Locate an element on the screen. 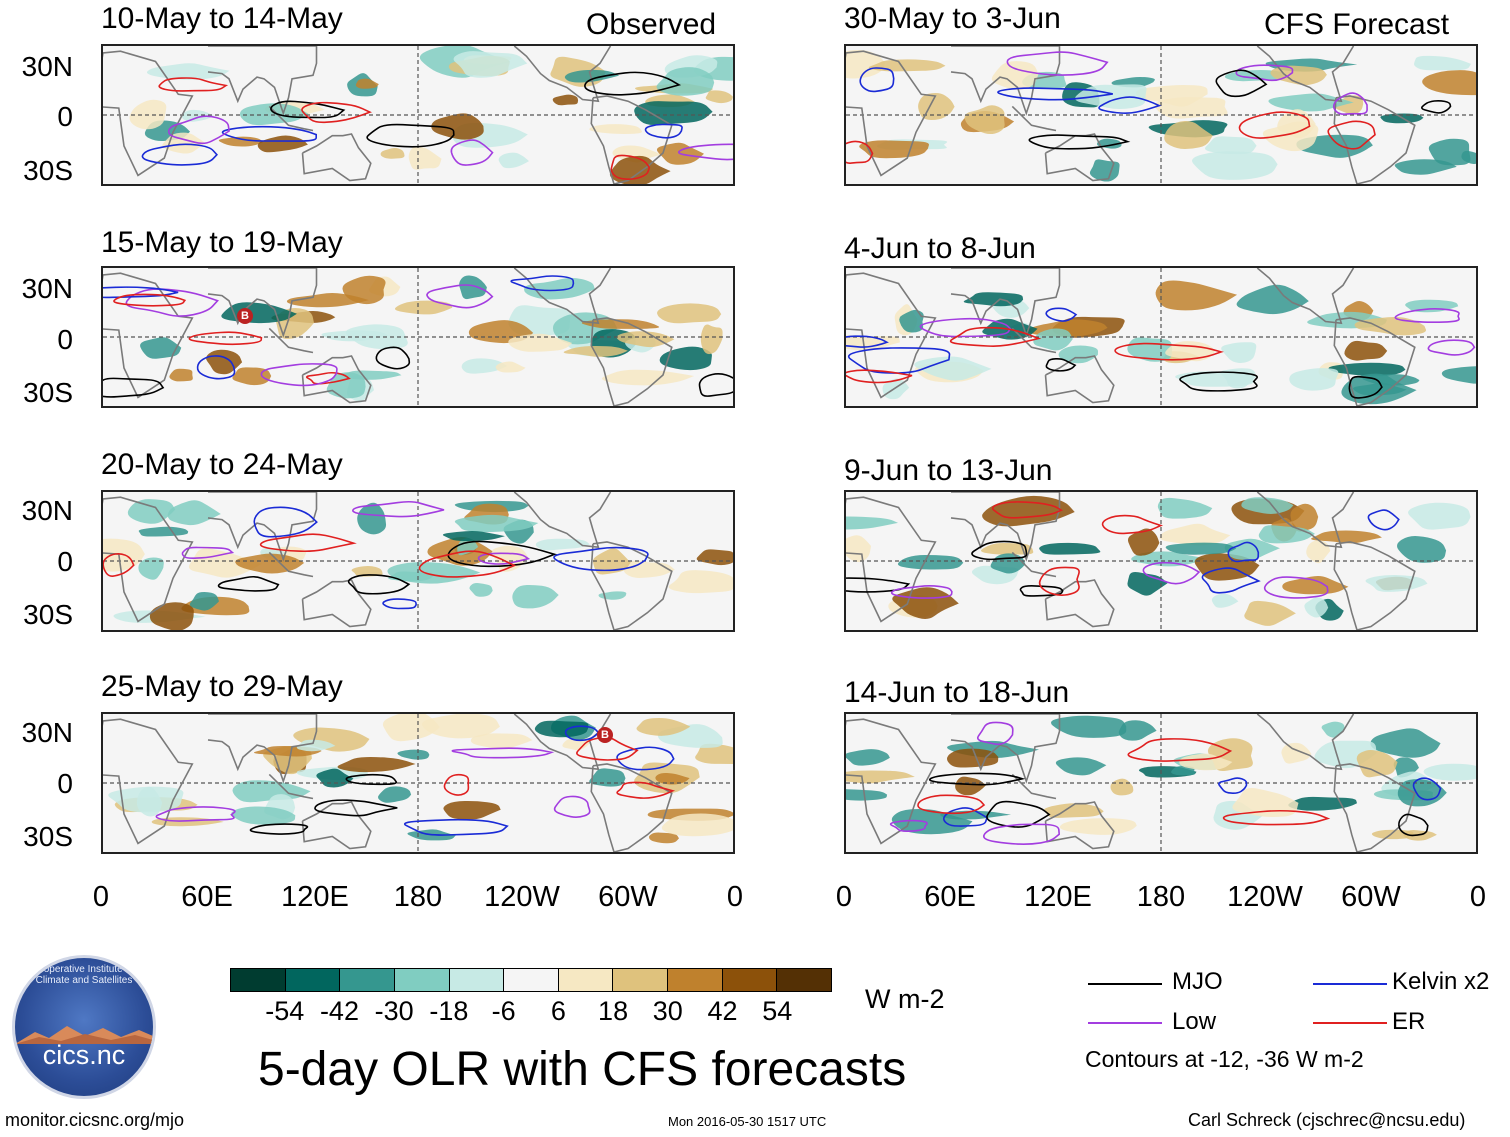  colorbar-tick-label: -54 is located at coordinates (285, 1011).